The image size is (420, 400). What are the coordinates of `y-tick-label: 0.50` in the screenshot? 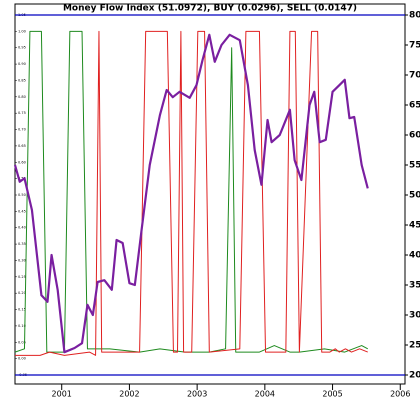 It's located at (22, 195).